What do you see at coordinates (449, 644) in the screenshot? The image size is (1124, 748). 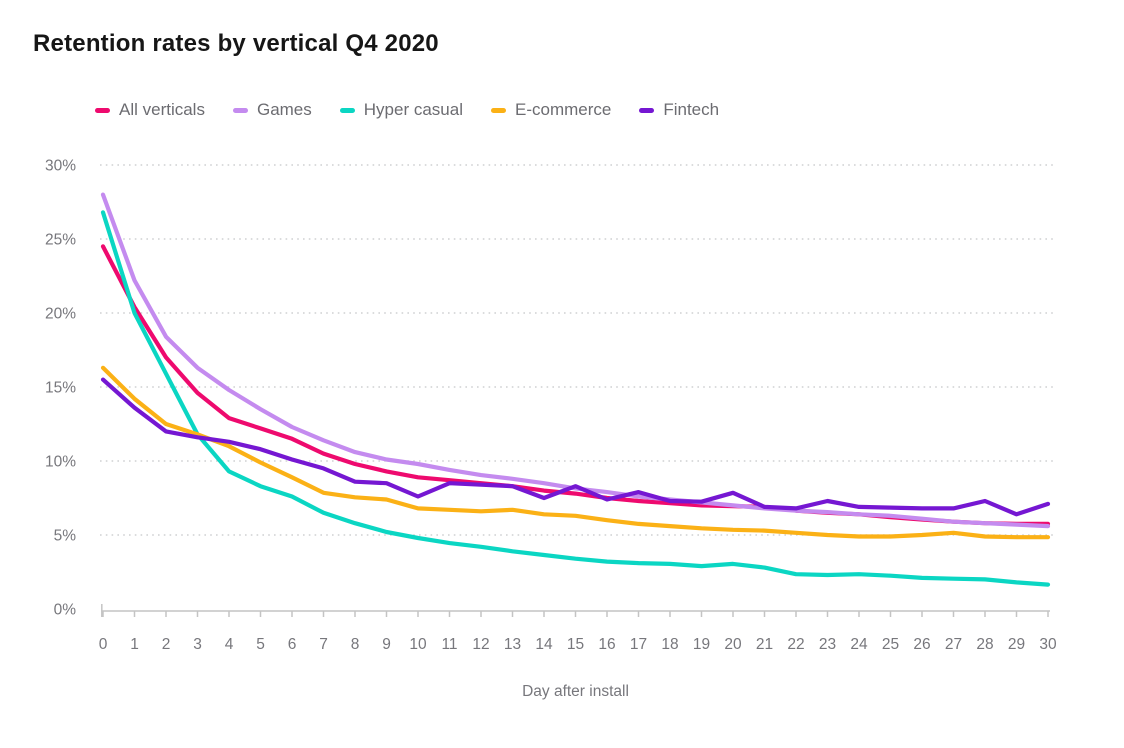 I see `x-axis-tick-label: 11` at bounding box center [449, 644].